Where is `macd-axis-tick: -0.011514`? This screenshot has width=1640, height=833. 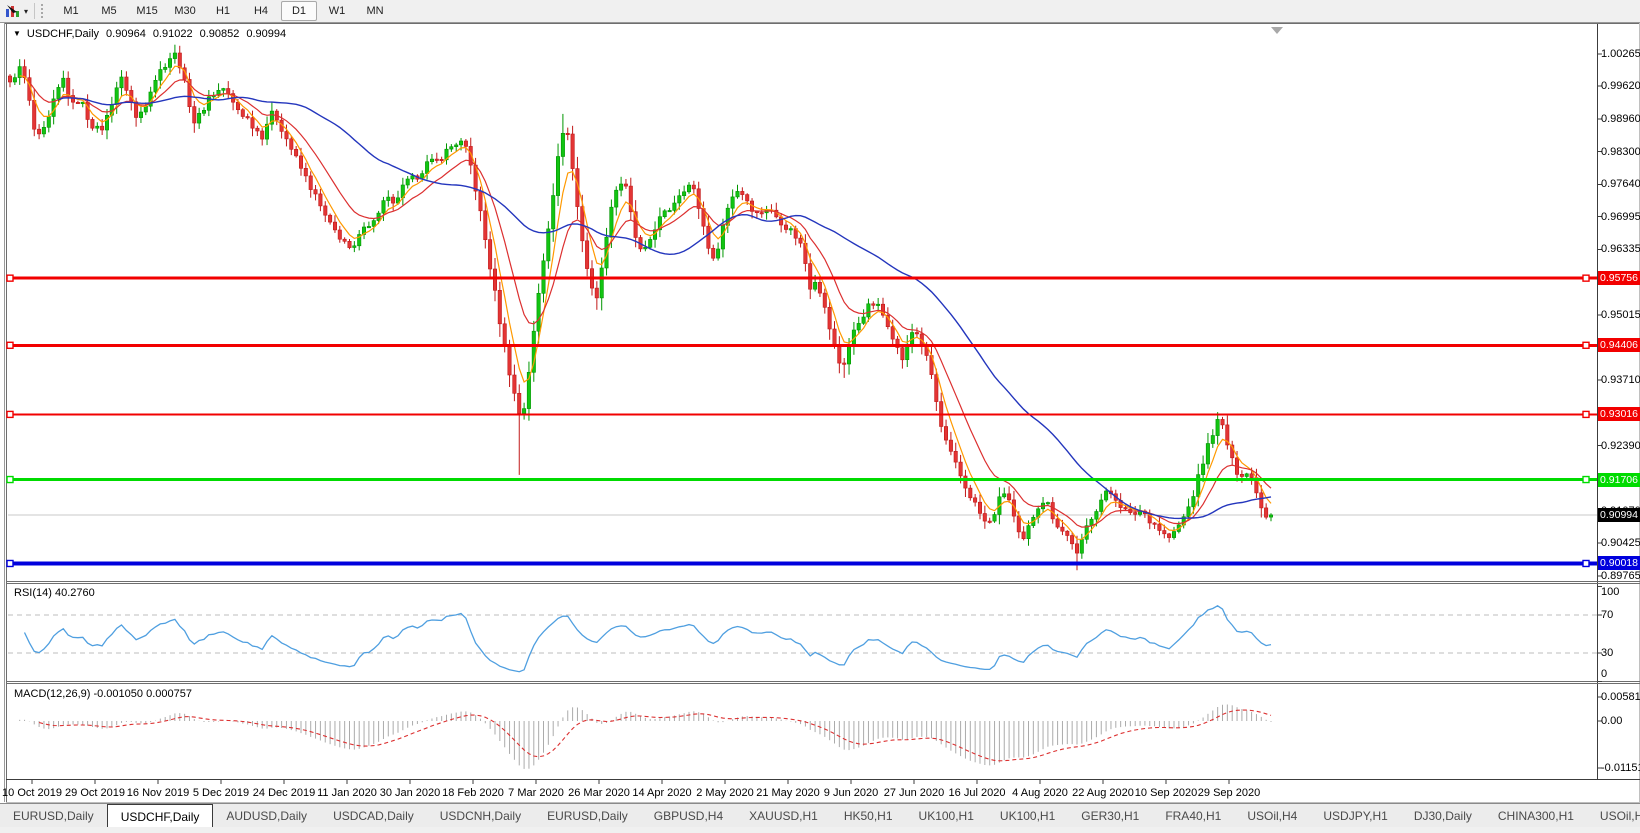 macd-axis-tick: -0.011514 is located at coordinates (1620, 768).